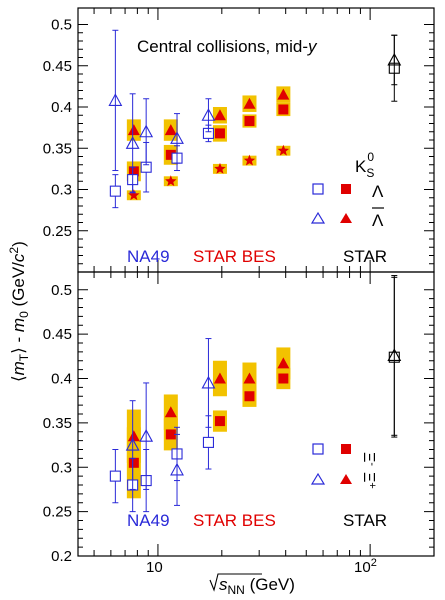  Describe the element at coordinates (365, 256) in the screenshot. I see `top-label-star: STAR` at that location.